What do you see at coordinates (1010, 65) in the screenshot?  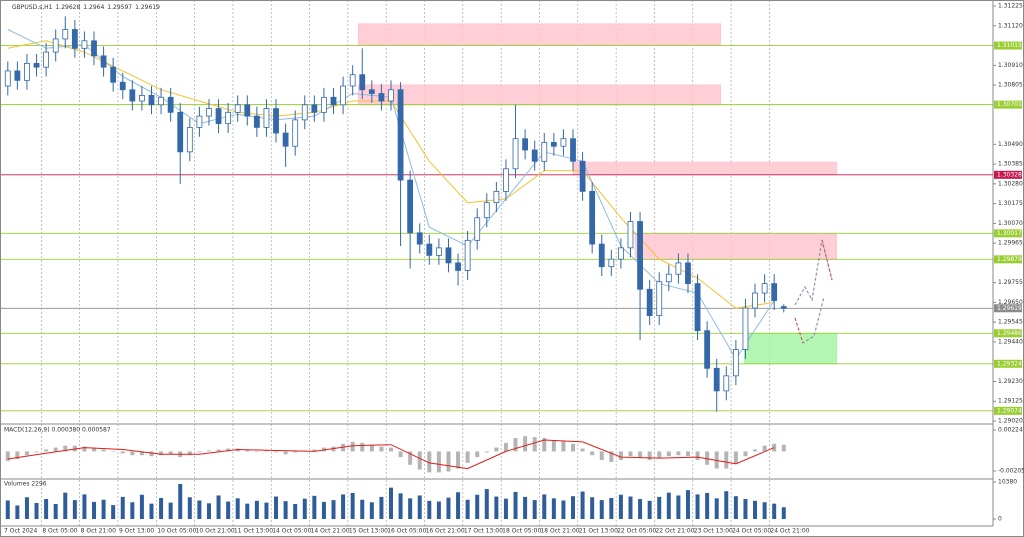 I see `y-tick-label: 1.30910` at bounding box center [1010, 65].